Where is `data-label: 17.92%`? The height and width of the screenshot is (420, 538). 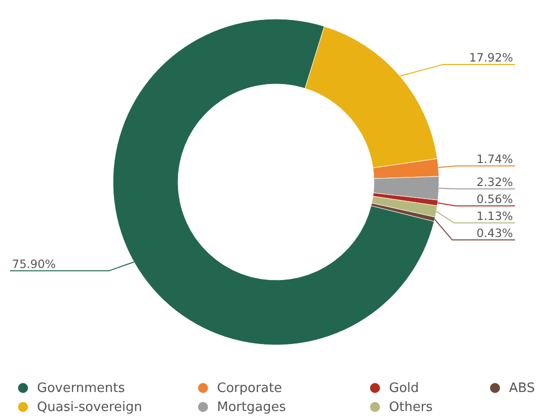
data-label: 17.92% is located at coordinates (491, 57).